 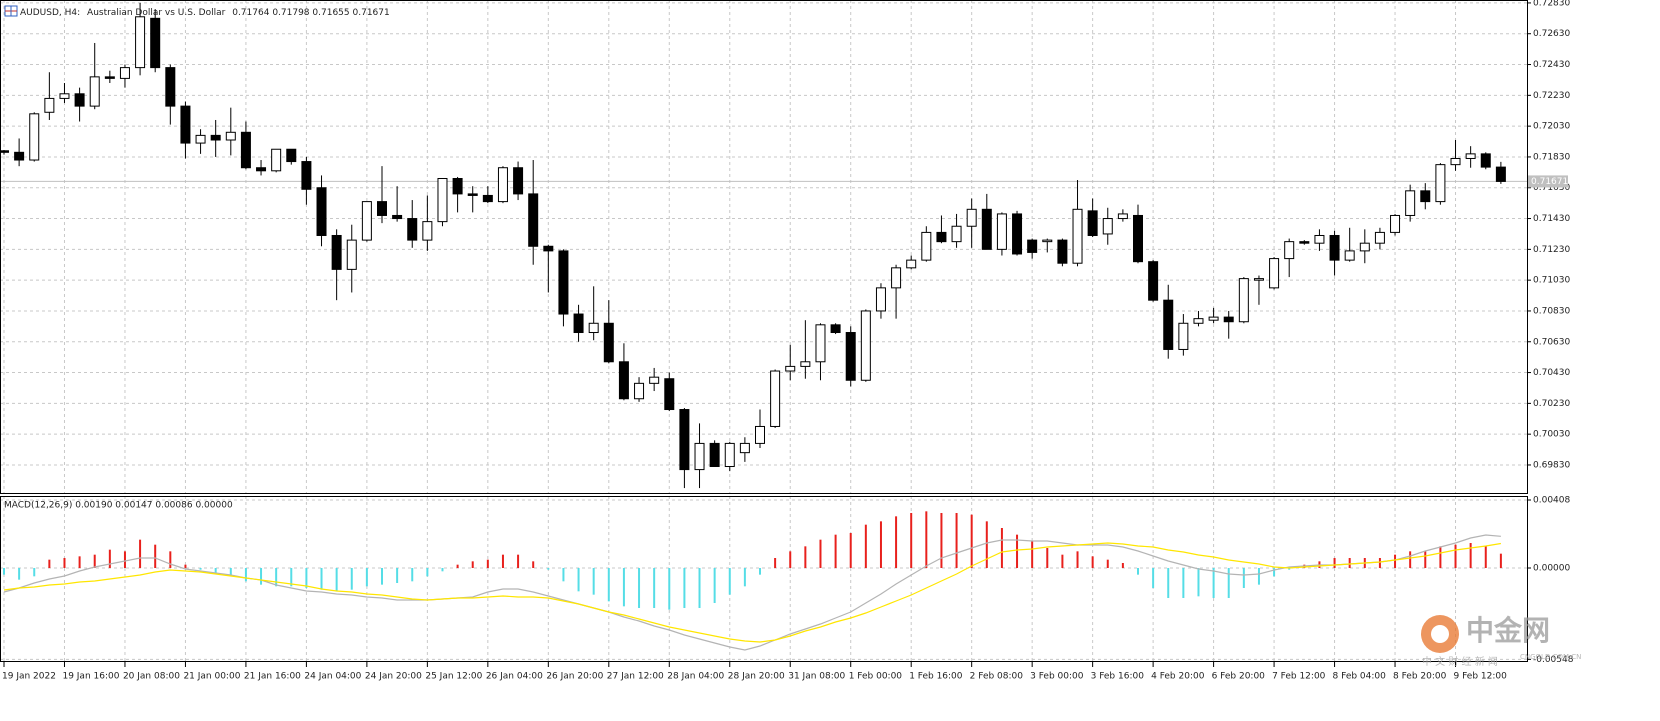 What do you see at coordinates (290, 13) in the screenshot?
I see `ohlc-high: 0.71798` at bounding box center [290, 13].